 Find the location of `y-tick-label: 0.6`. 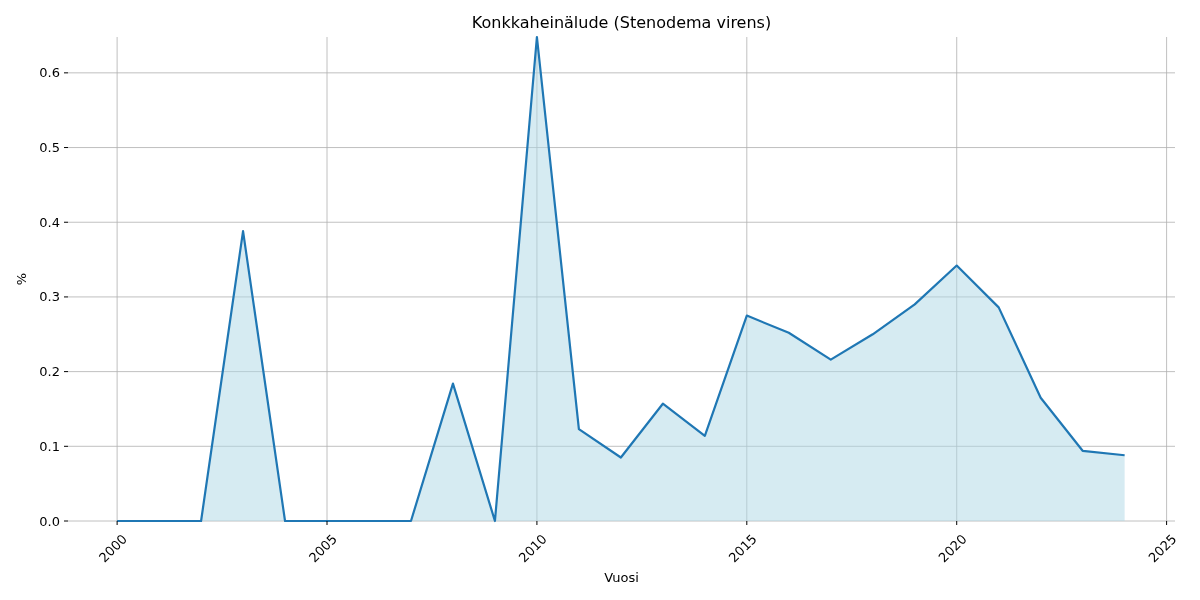

y-tick-label: 0.6 is located at coordinates (49, 73).